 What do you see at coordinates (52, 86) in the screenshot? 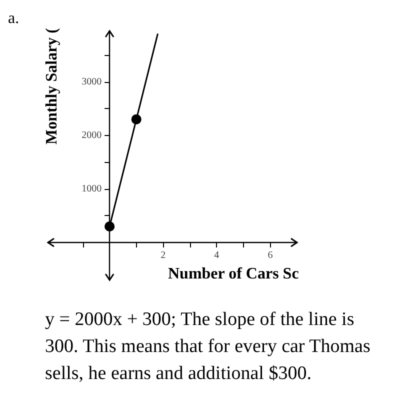
I see `y-axis-title: Monthly Salary (` at bounding box center [52, 86].